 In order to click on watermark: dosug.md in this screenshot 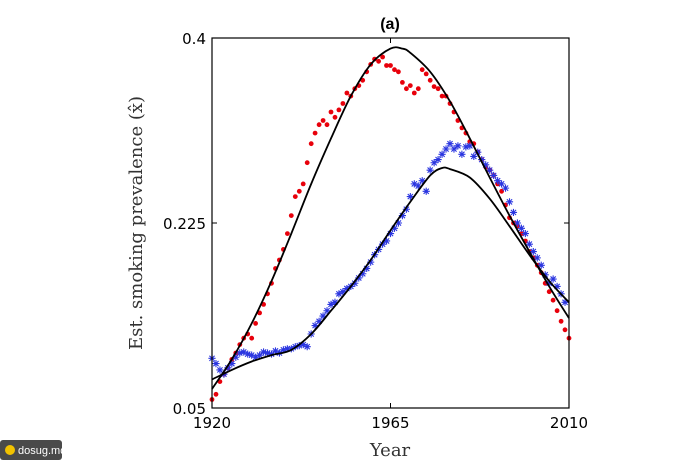, I will do `click(33, 450)`.